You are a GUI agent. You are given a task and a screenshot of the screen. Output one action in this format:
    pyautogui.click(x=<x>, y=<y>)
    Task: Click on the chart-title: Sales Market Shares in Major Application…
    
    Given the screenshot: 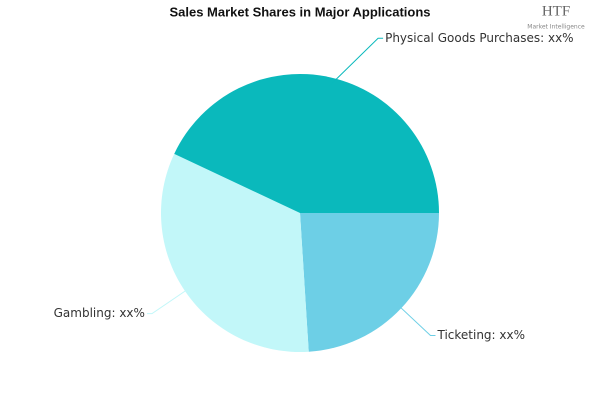 What is the action you would take?
    pyautogui.click(x=299, y=11)
    